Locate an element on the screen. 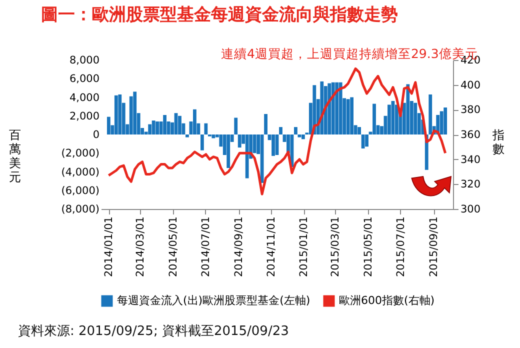 Image resolution: width=520 pixels, height=348 pixels. y-tick-label: (4,000) is located at coordinates (80, 172).